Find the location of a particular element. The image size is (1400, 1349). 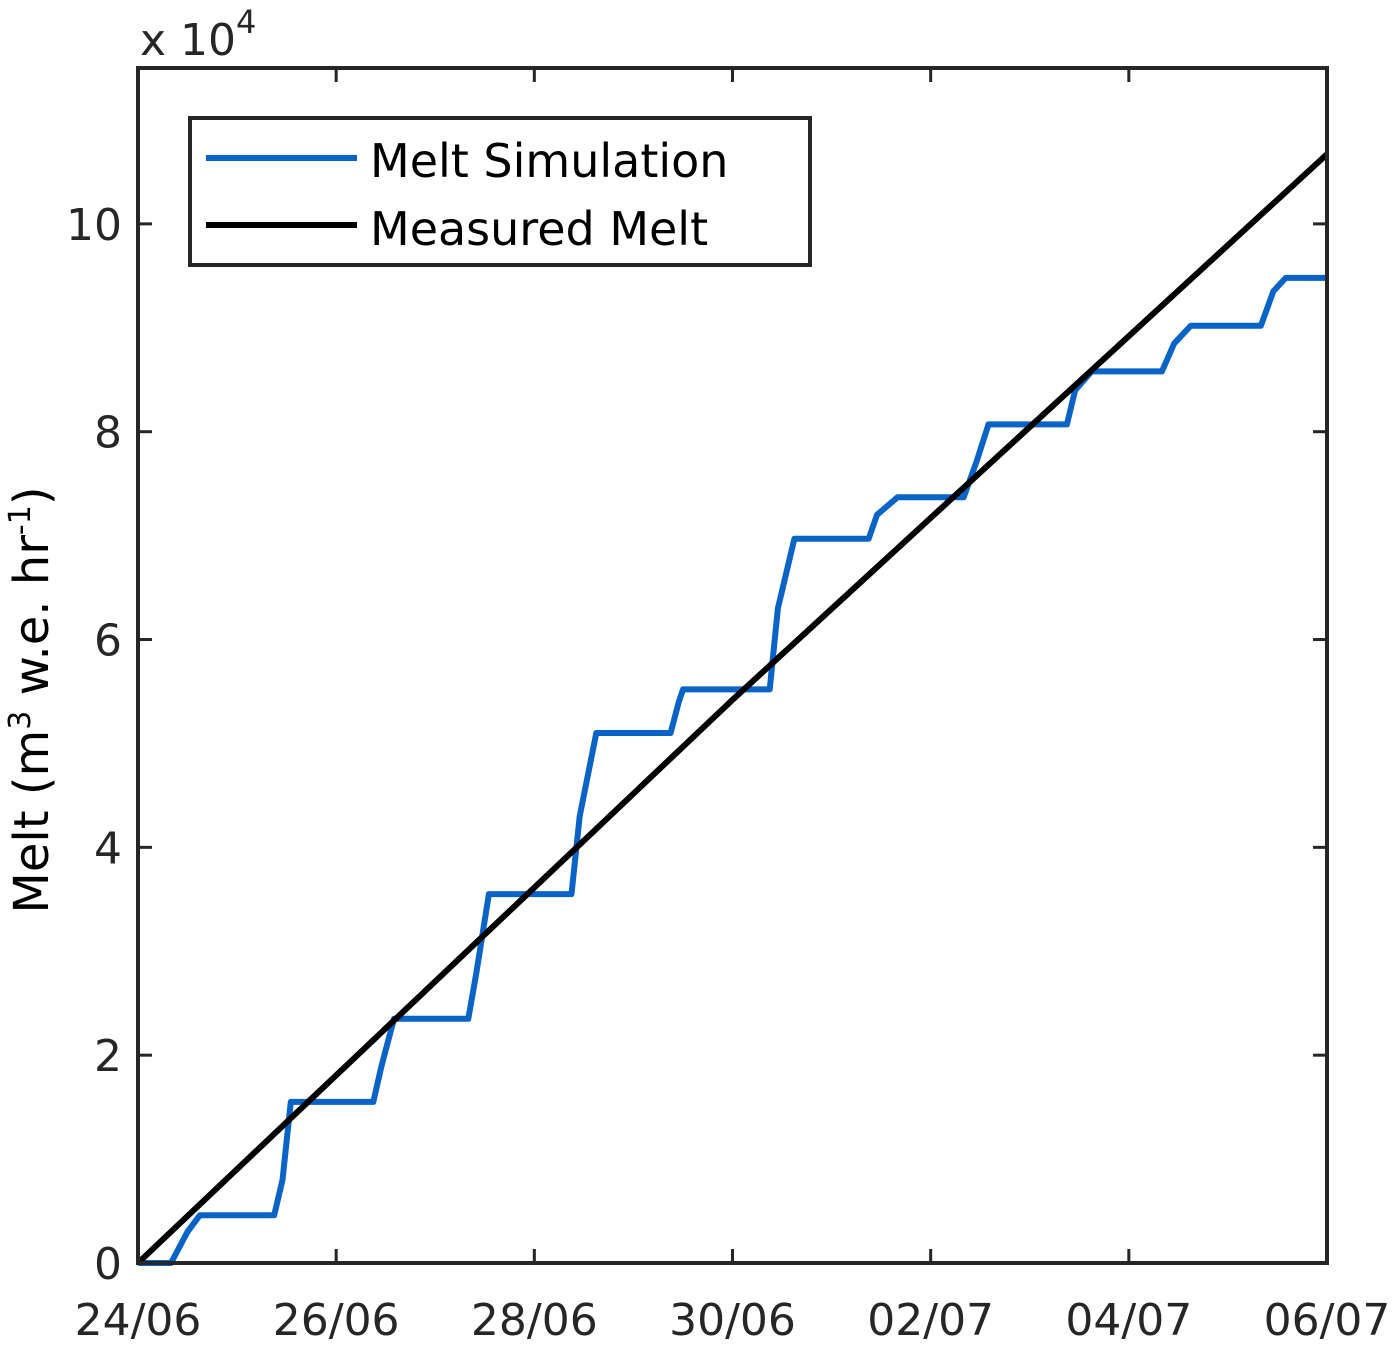

y-multiplier: x 104 is located at coordinates (198, 34).